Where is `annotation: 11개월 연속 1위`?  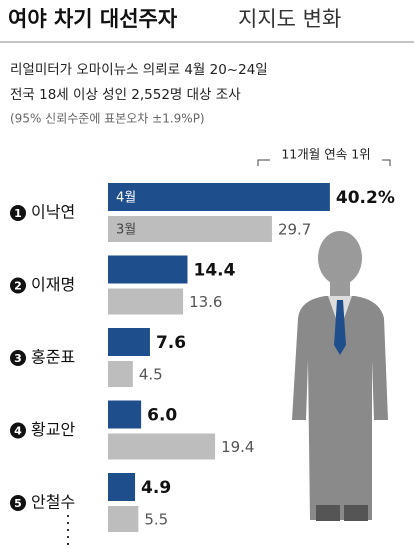
annotation: 11개월 연속 1위 is located at coordinates (325, 154).